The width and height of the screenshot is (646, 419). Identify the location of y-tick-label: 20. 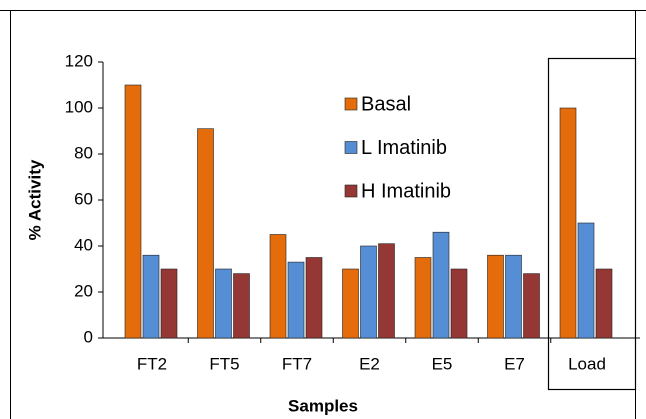
(83, 290).